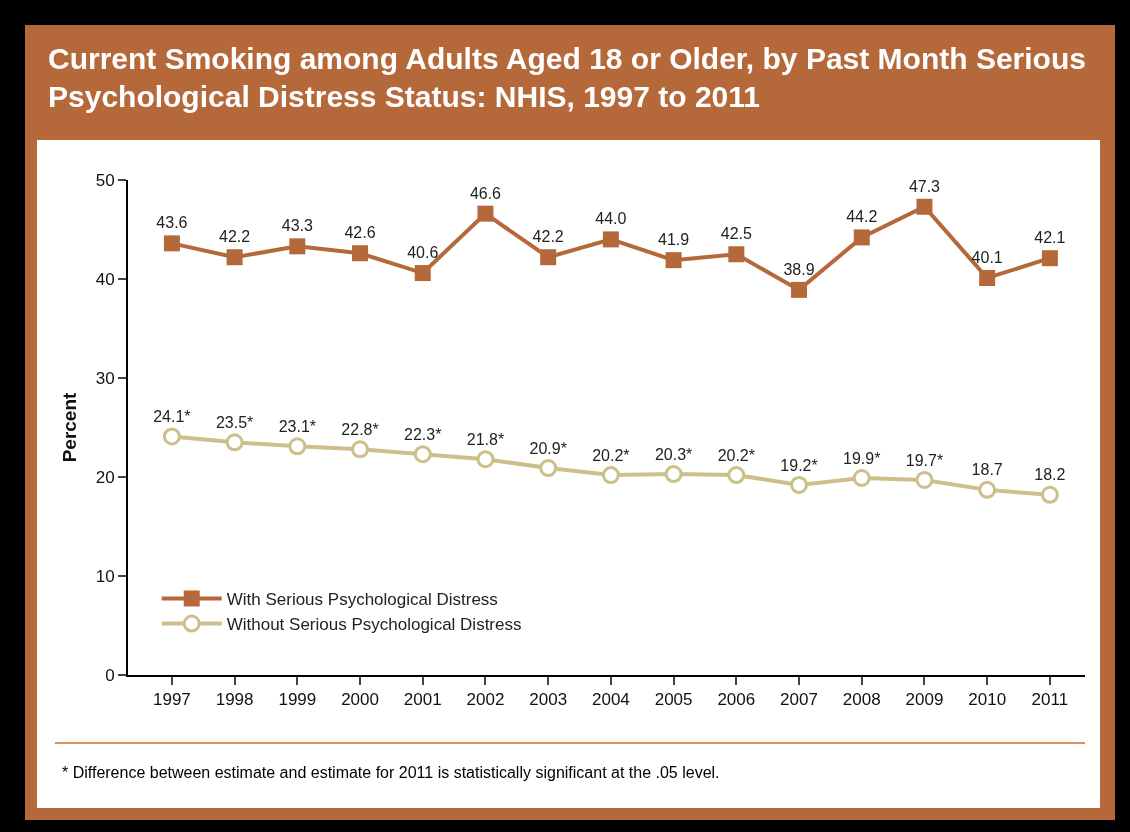  I want to click on data-label: 46.6, so click(485, 193).